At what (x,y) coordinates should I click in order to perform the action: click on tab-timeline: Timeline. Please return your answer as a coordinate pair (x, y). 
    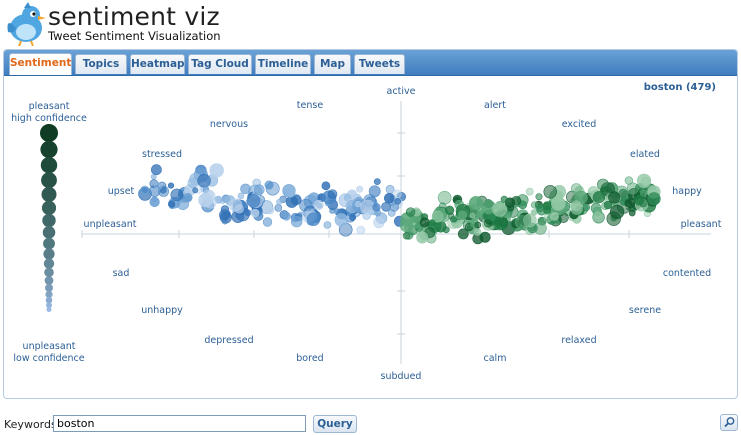
    Looking at the image, I should click on (283, 64).